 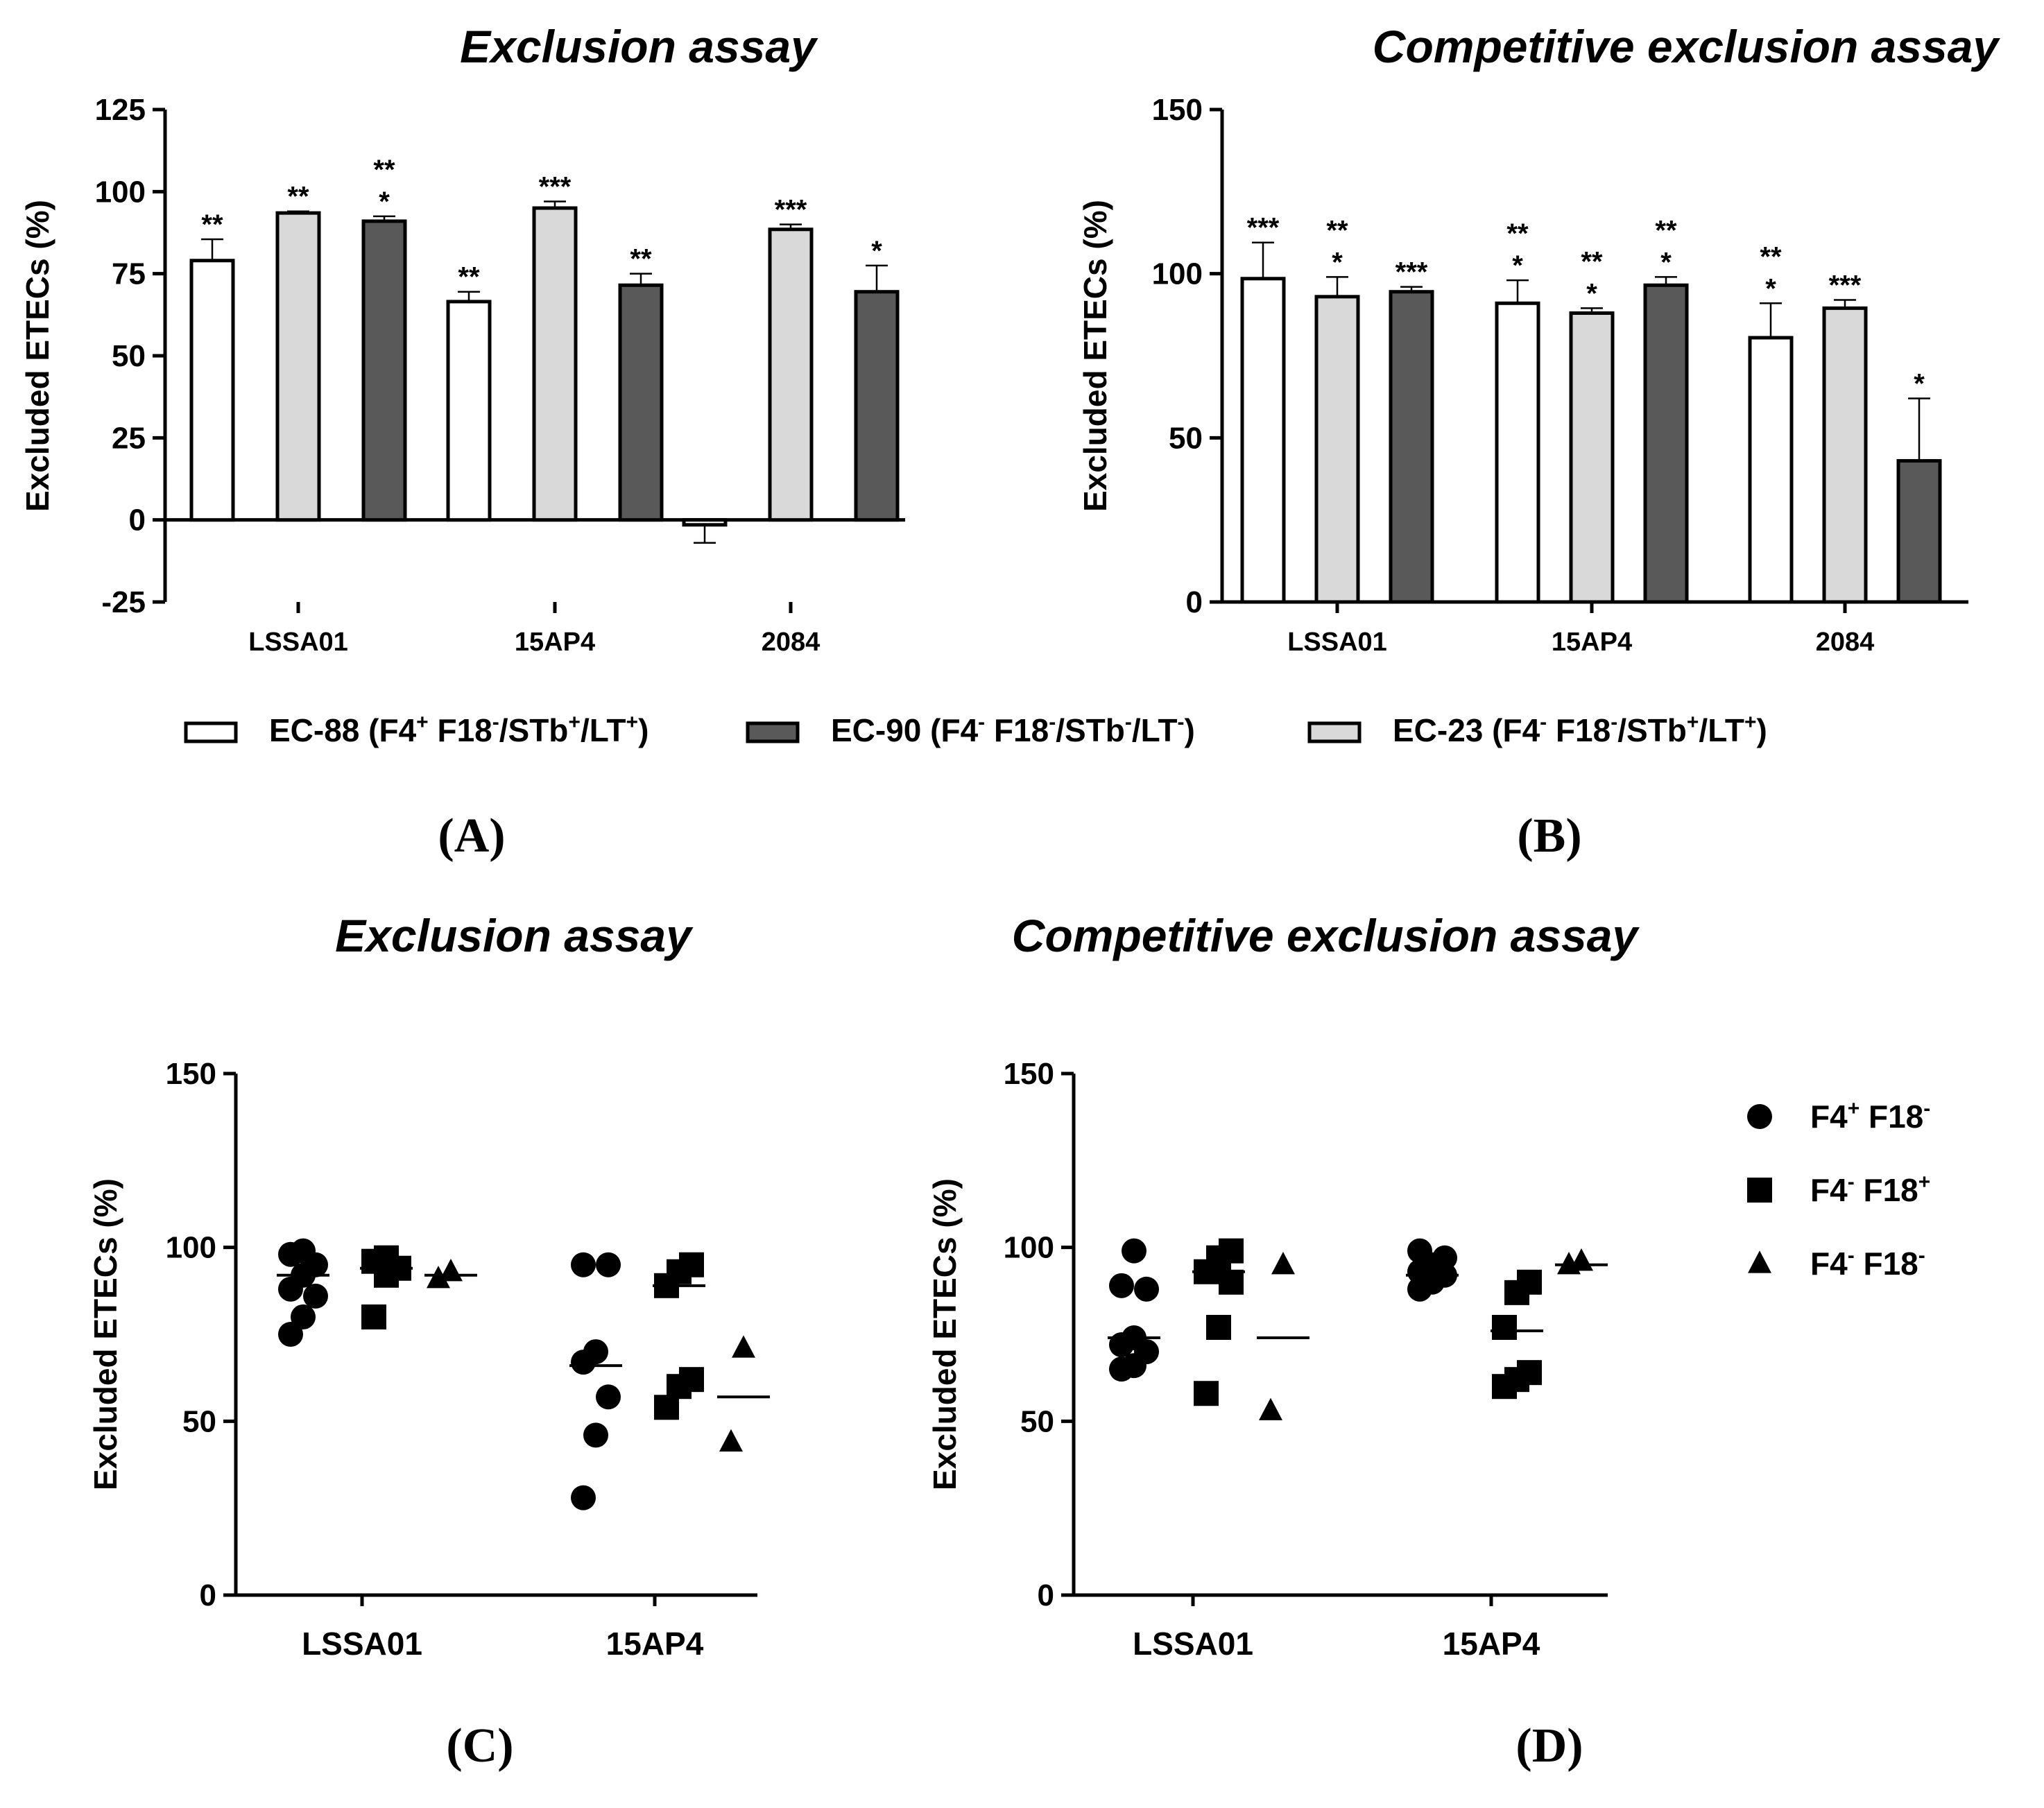 What do you see at coordinates (1845, 642) in the screenshot?
I see `x-tick-label: 2084` at bounding box center [1845, 642].